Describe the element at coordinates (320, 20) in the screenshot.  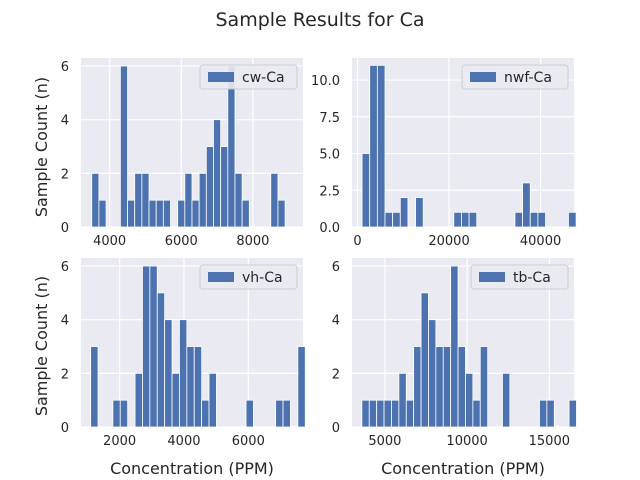
I see `chart-suptitle: Sample Results for Ca` at that location.